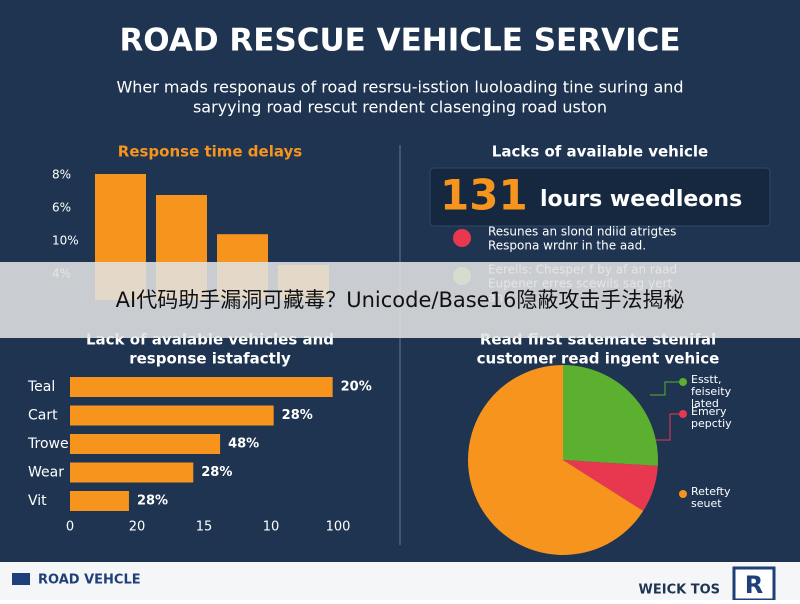  Describe the element at coordinates (70, 527) in the screenshot. I see `x-axis-label: 0` at that location.